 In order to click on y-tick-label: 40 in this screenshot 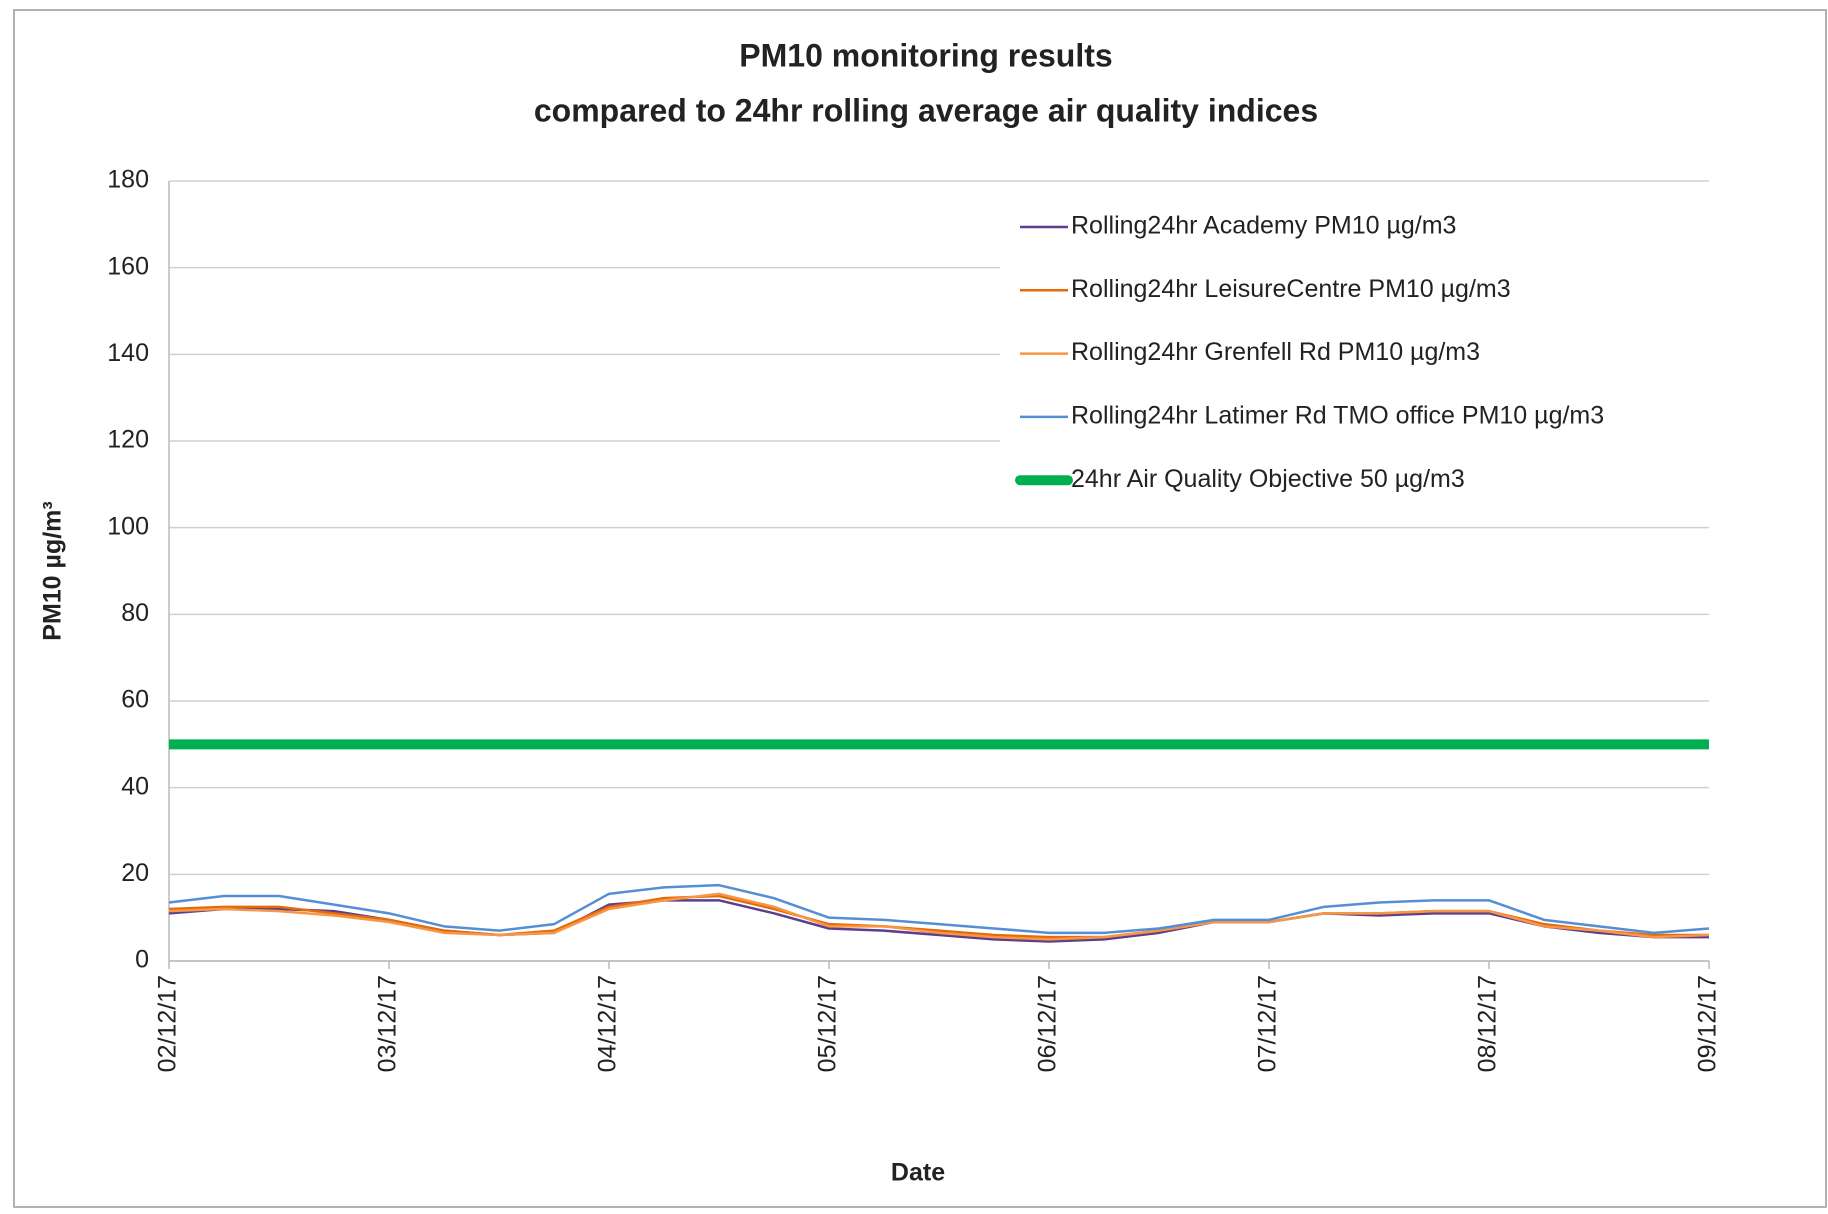, I will do `click(135, 786)`.